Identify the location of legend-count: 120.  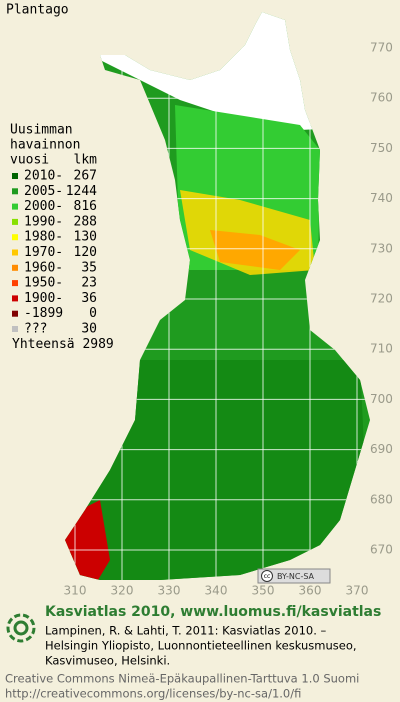
(85, 252).